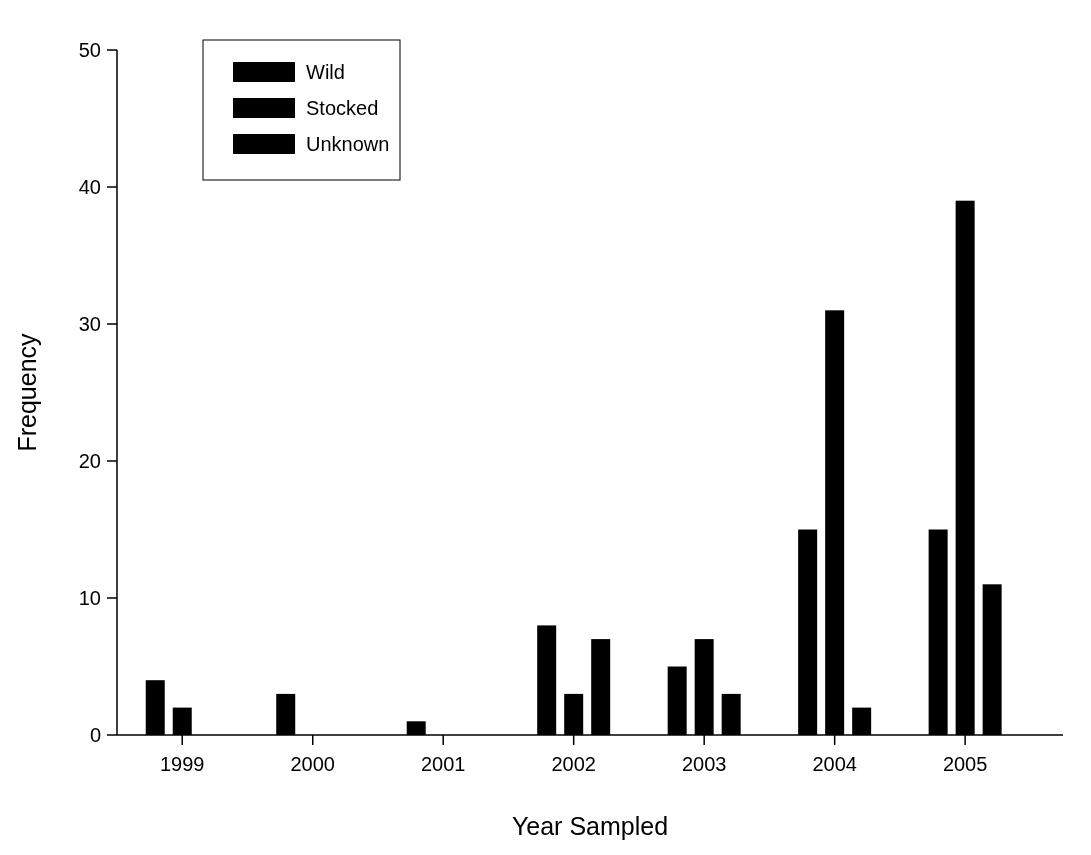 The width and height of the screenshot is (1091, 855). I want to click on y-tick-label: 30, so click(89, 324).